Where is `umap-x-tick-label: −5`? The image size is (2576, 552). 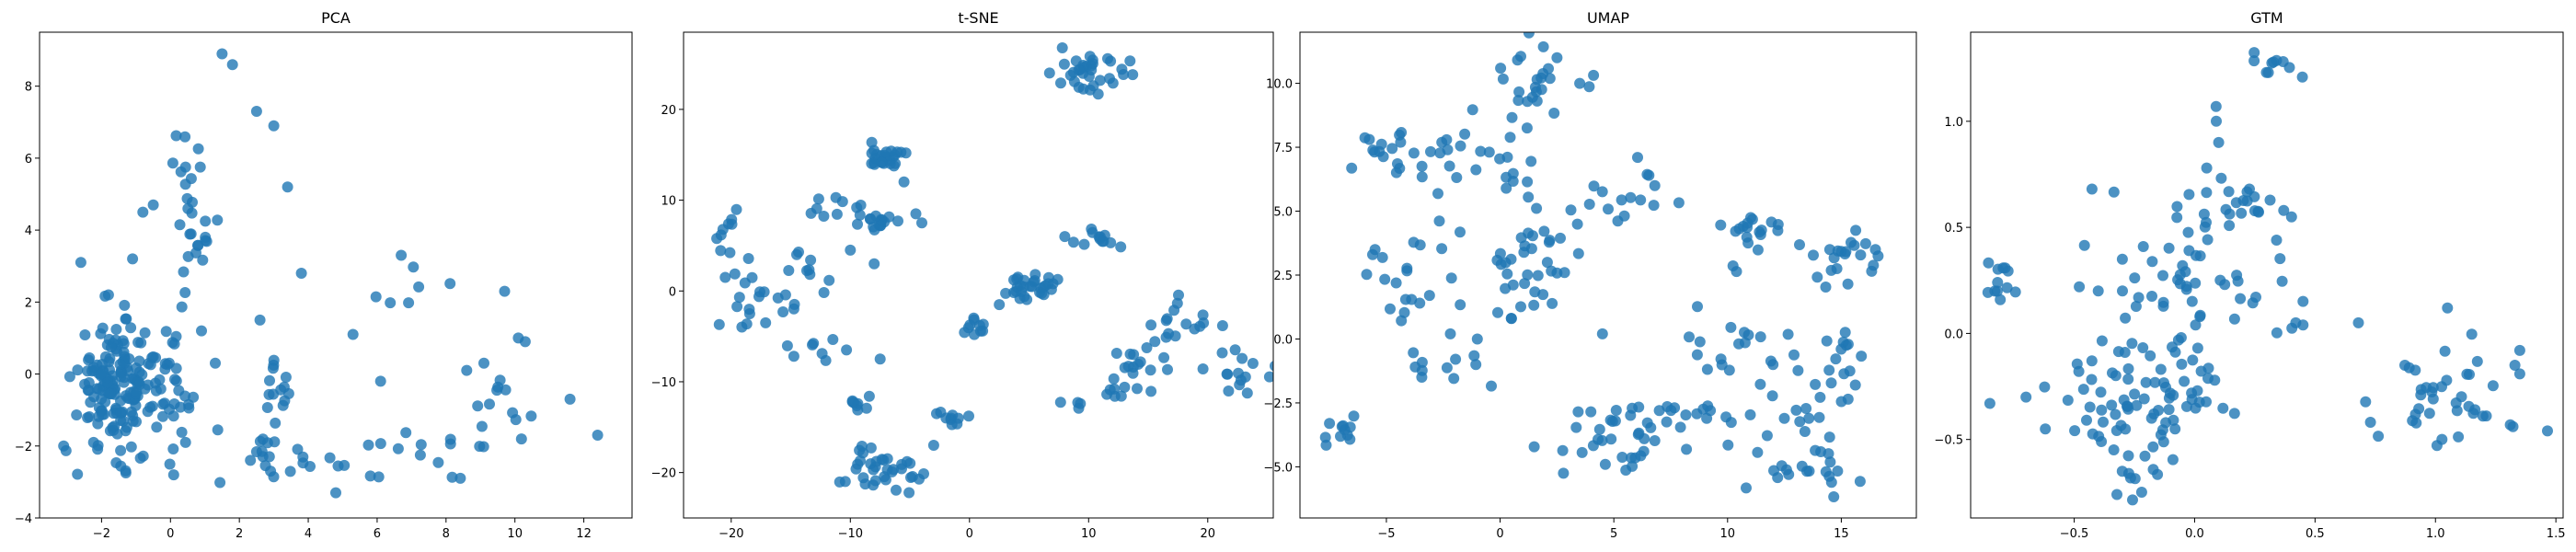
umap-x-tick-label: −5 is located at coordinates (1386, 534).